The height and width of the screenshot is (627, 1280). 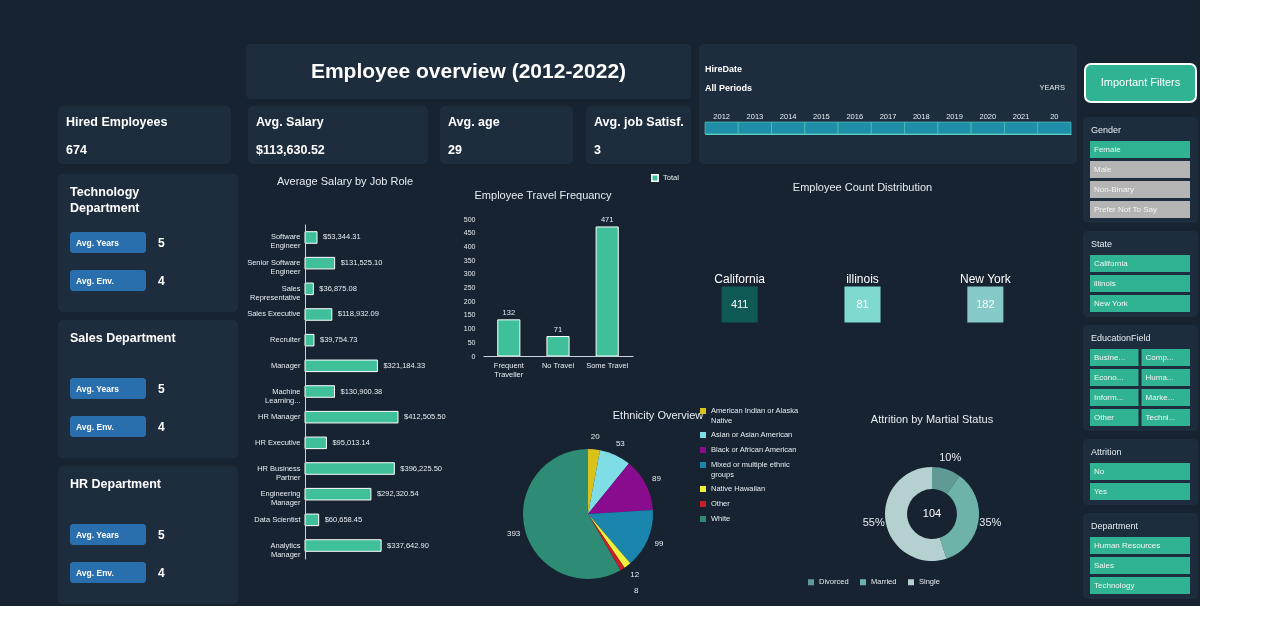 I want to click on chart-title: Employee Travel Frequancy, so click(x=543, y=195).